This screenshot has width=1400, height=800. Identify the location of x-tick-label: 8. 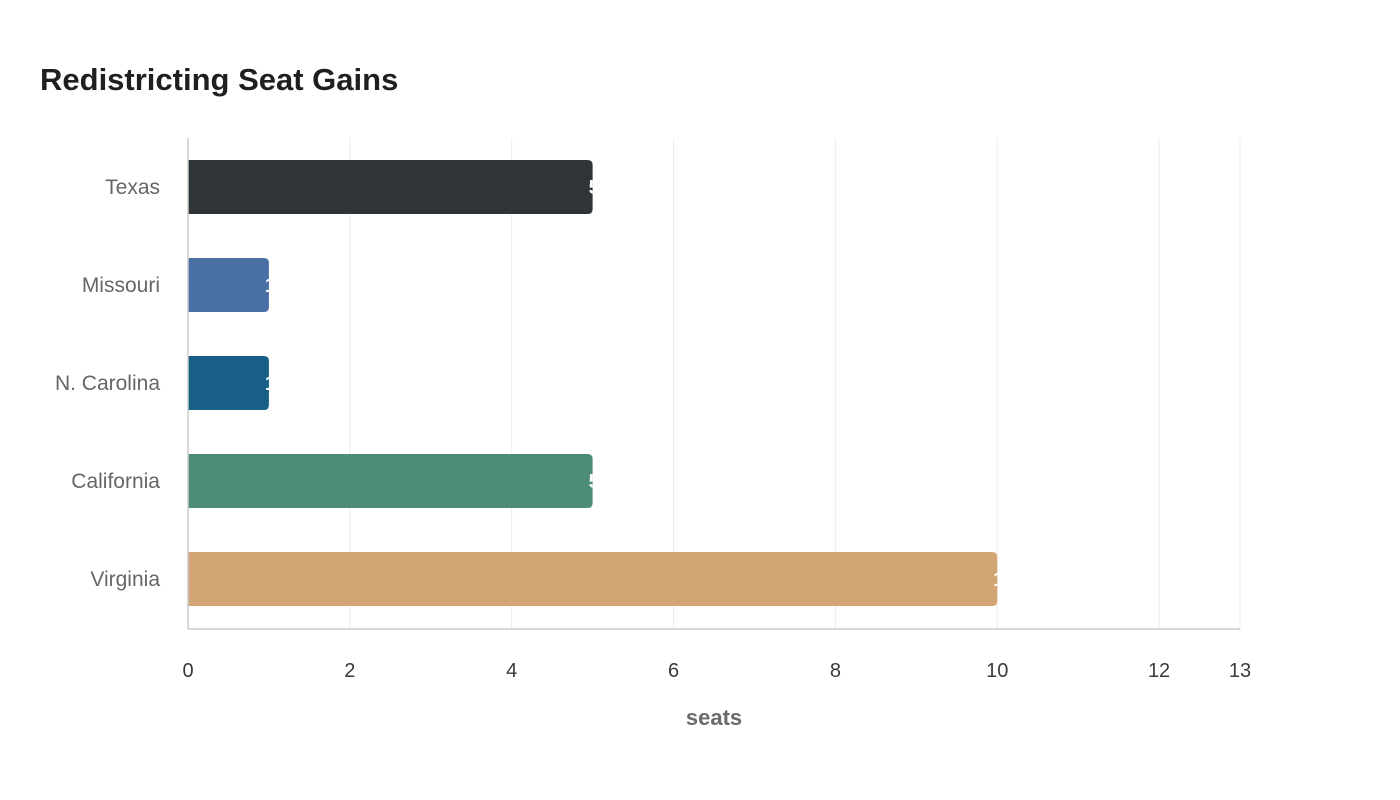
(835, 671).